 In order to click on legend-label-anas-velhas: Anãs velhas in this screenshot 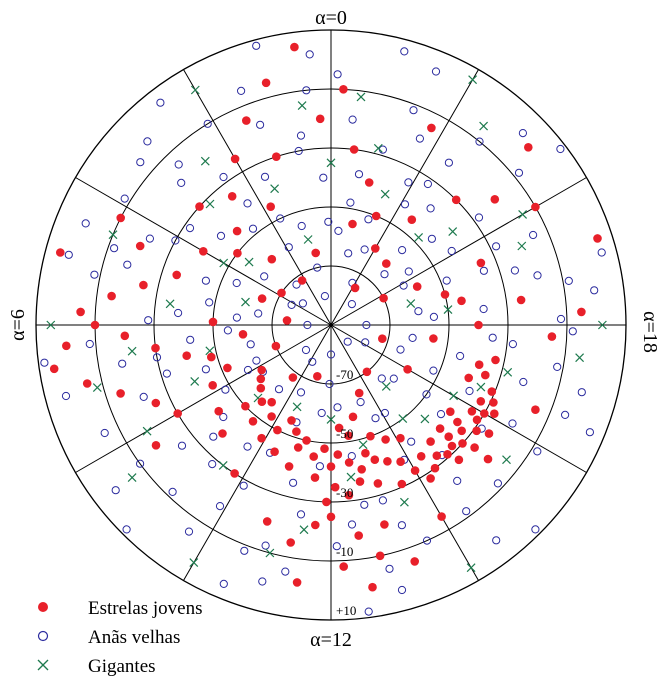, I will do `click(134, 637)`.